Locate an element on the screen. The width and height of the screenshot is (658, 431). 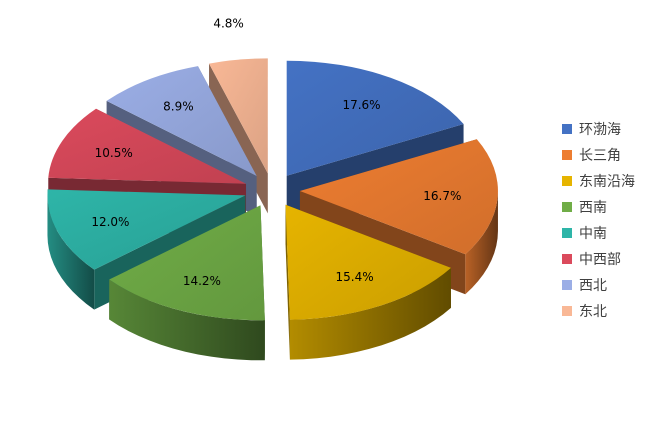
slice-5-data-label: 12.0% is located at coordinates (110, 222).